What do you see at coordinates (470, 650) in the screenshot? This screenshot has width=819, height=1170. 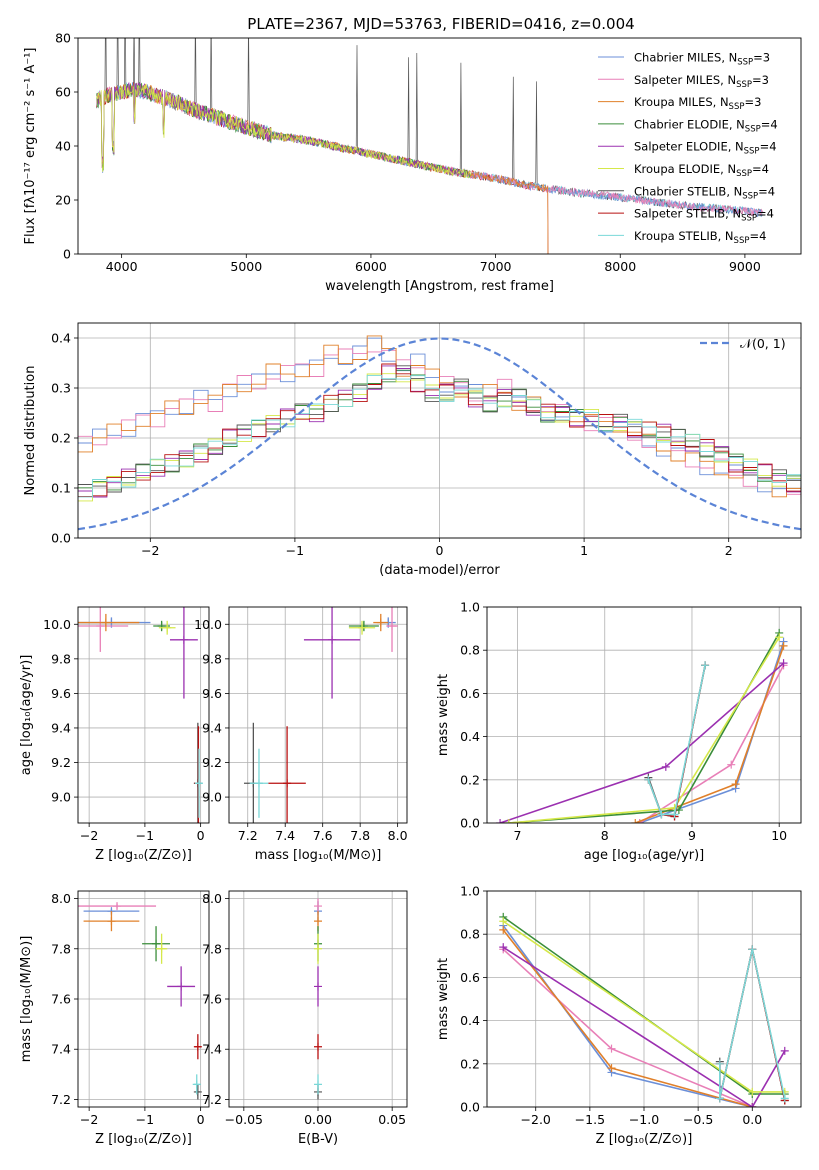 I see `y-tick-label: 0.8` at bounding box center [470, 650].